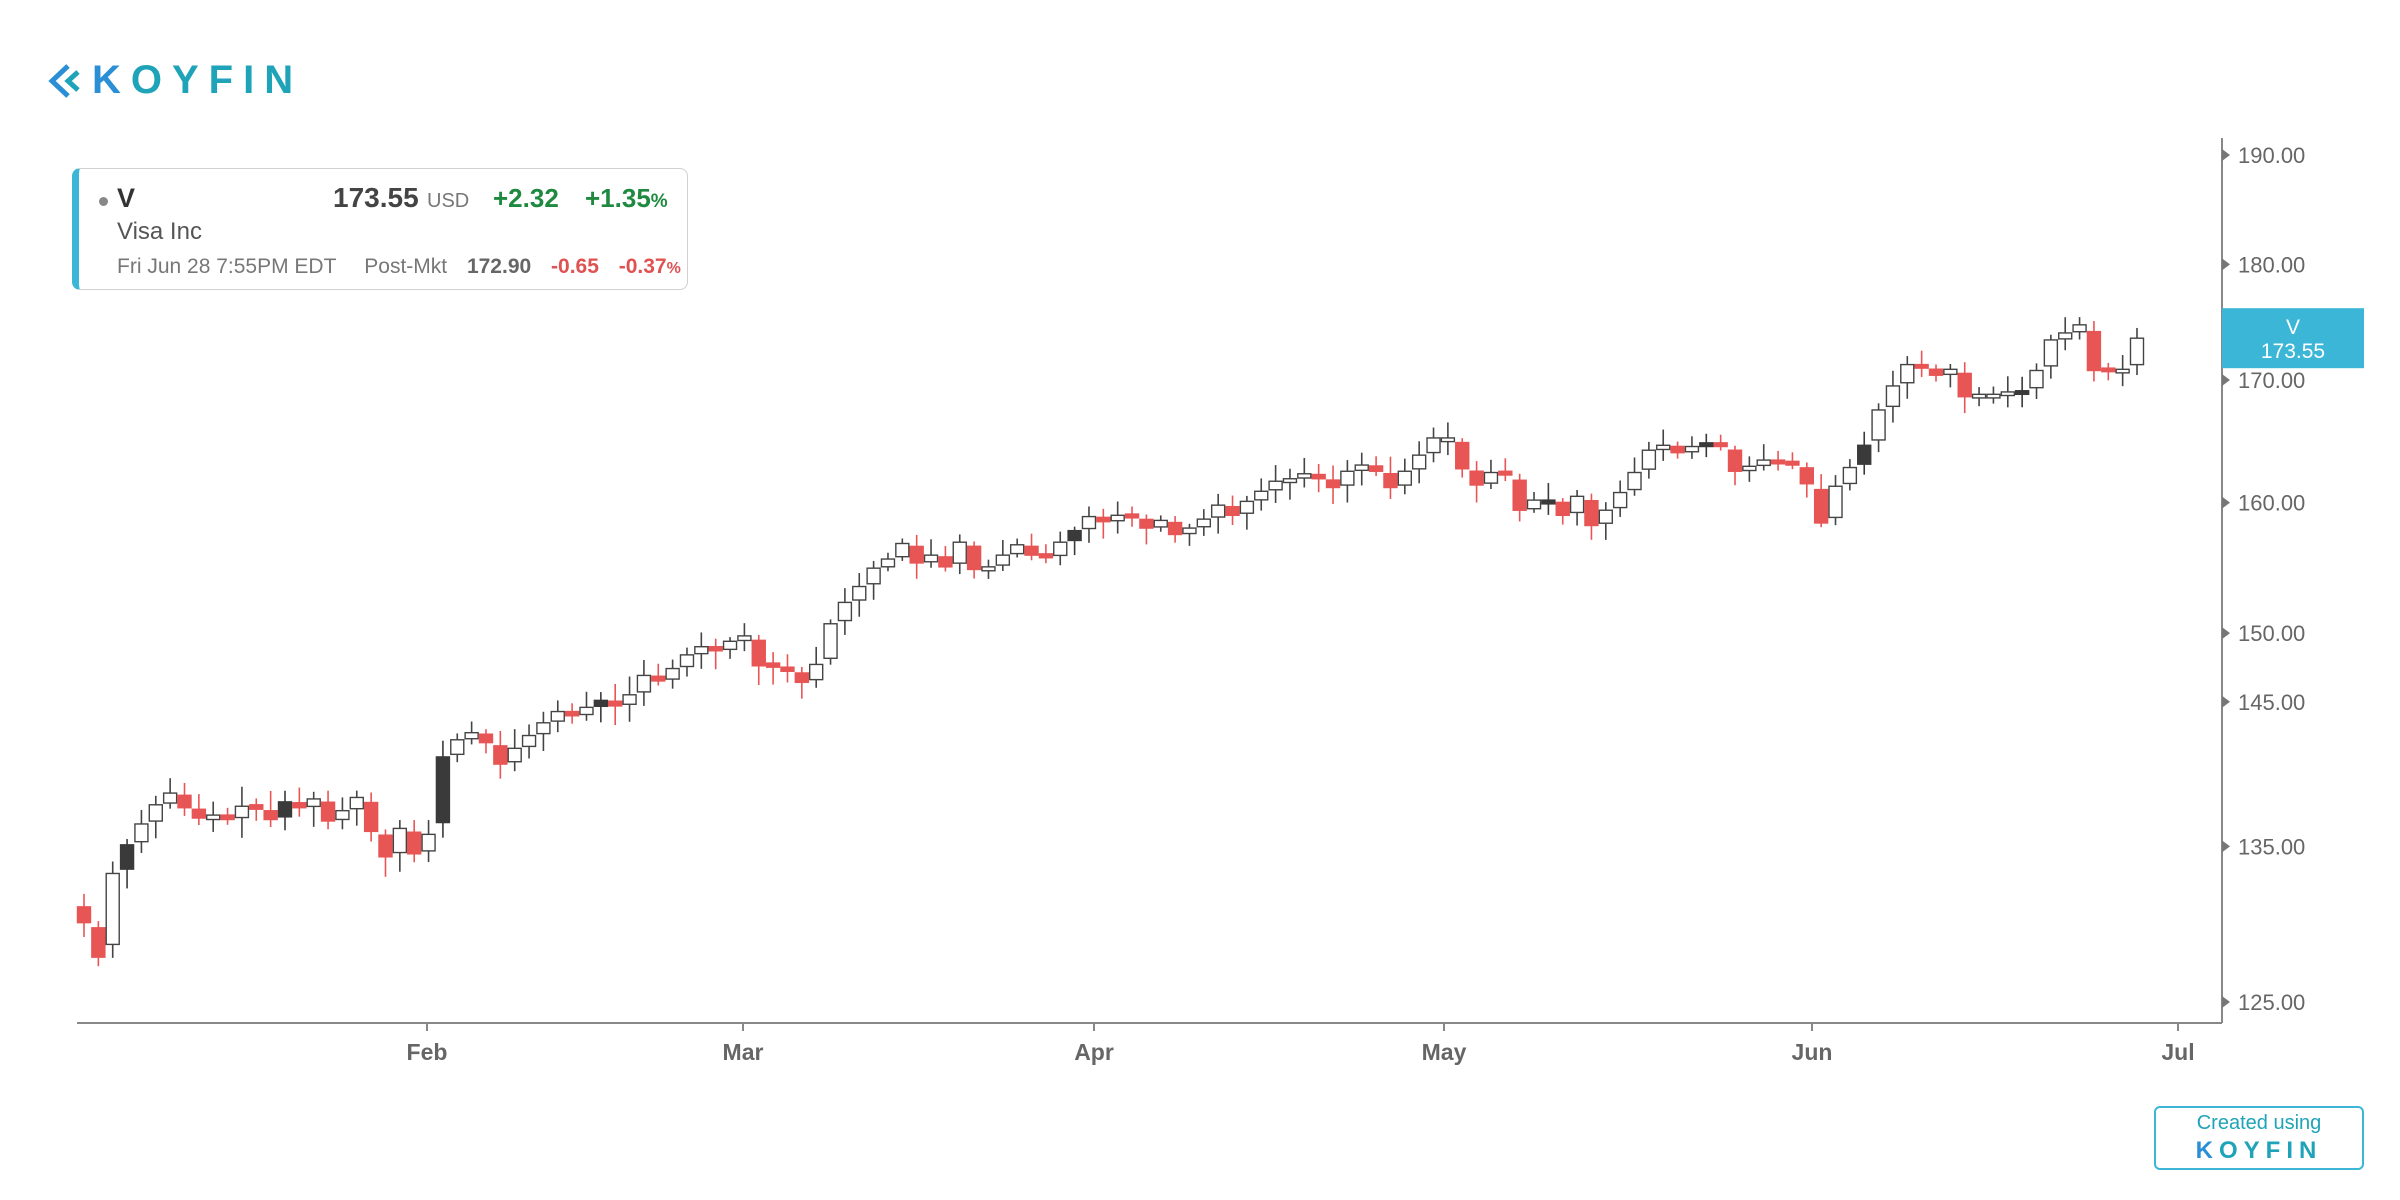 The image size is (2400, 1200). What do you see at coordinates (575, 266) in the screenshot?
I see `post-market-change: -0.65` at bounding box center [575, 266].